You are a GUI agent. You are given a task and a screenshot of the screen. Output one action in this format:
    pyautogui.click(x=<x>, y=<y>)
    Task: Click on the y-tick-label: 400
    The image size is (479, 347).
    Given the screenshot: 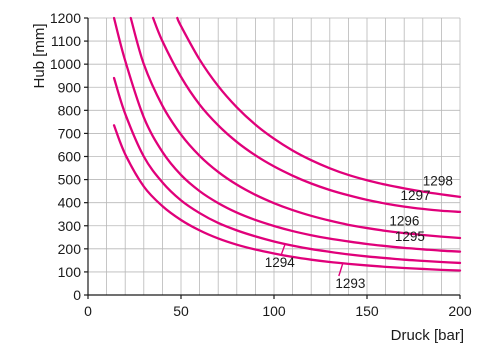 What is the action you would take?
    pyautogui.click(x=70, y=203)
    